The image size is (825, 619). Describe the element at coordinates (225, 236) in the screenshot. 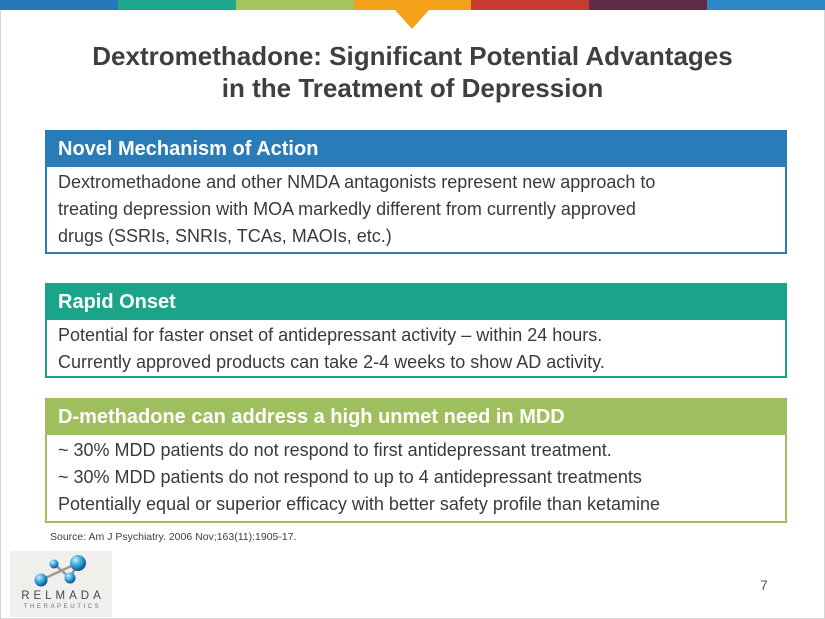

I see `body-line: drugs (SSRIs, SNRIs, TCAs, MAOIs, etc.)` at that location.